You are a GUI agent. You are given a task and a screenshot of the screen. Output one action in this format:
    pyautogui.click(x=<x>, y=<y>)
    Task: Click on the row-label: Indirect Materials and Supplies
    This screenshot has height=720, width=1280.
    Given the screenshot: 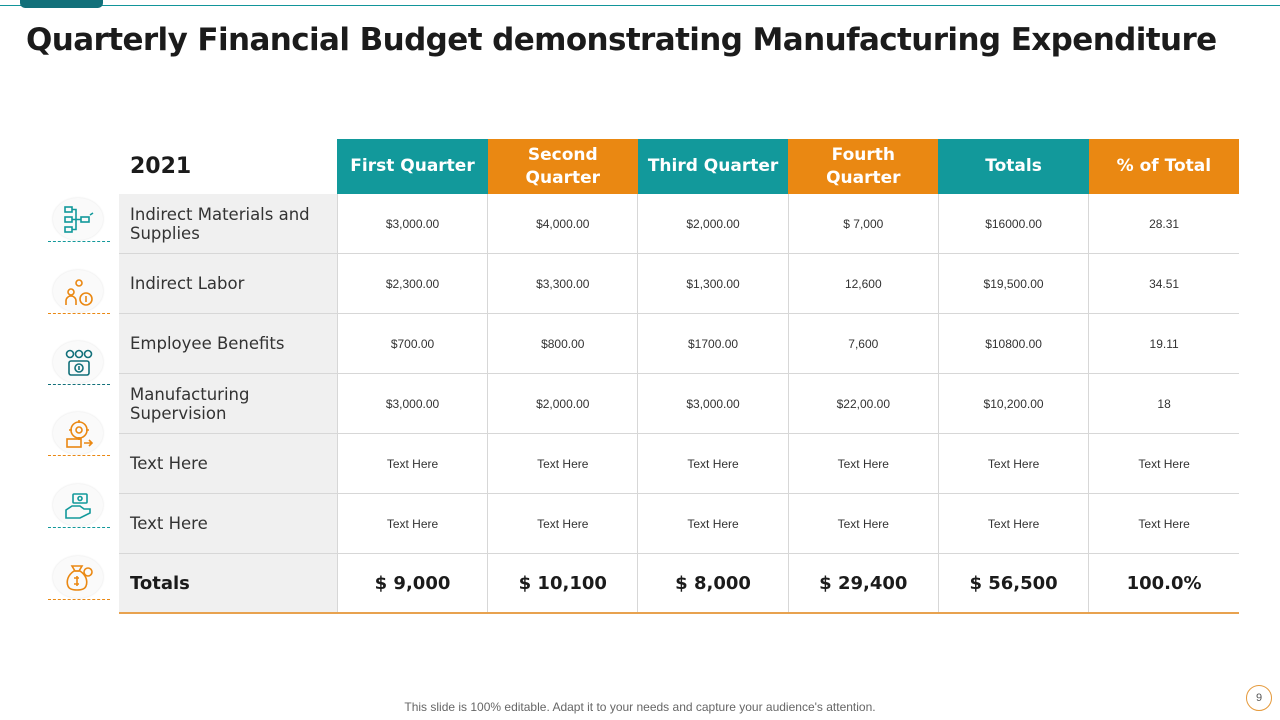 What is the action you would take?
    pyautogui.click(x=228, y=224)
    